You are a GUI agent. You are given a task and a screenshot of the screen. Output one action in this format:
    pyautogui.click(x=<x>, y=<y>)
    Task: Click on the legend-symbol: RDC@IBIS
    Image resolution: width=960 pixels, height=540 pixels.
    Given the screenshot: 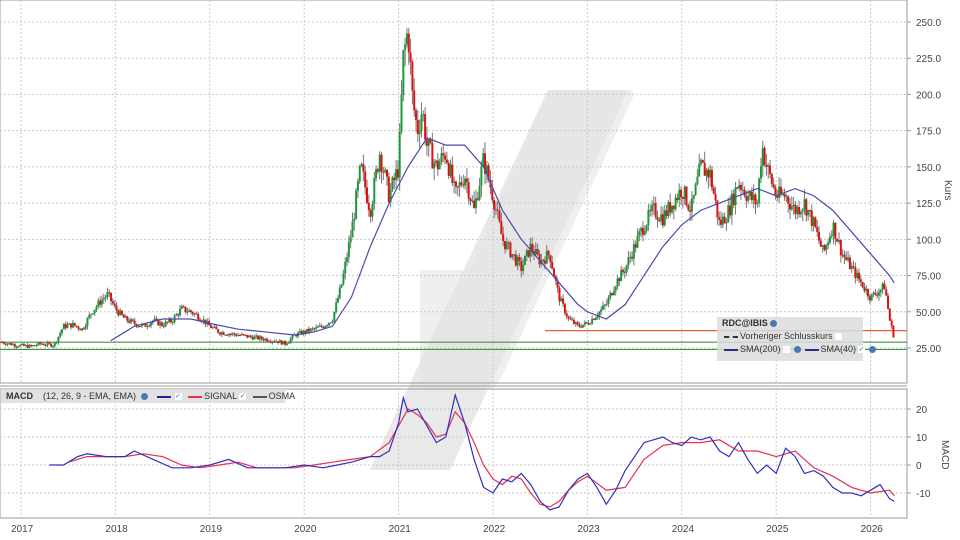 What is the action you would take?
    pyautogui.click(x=745, y=323)
    